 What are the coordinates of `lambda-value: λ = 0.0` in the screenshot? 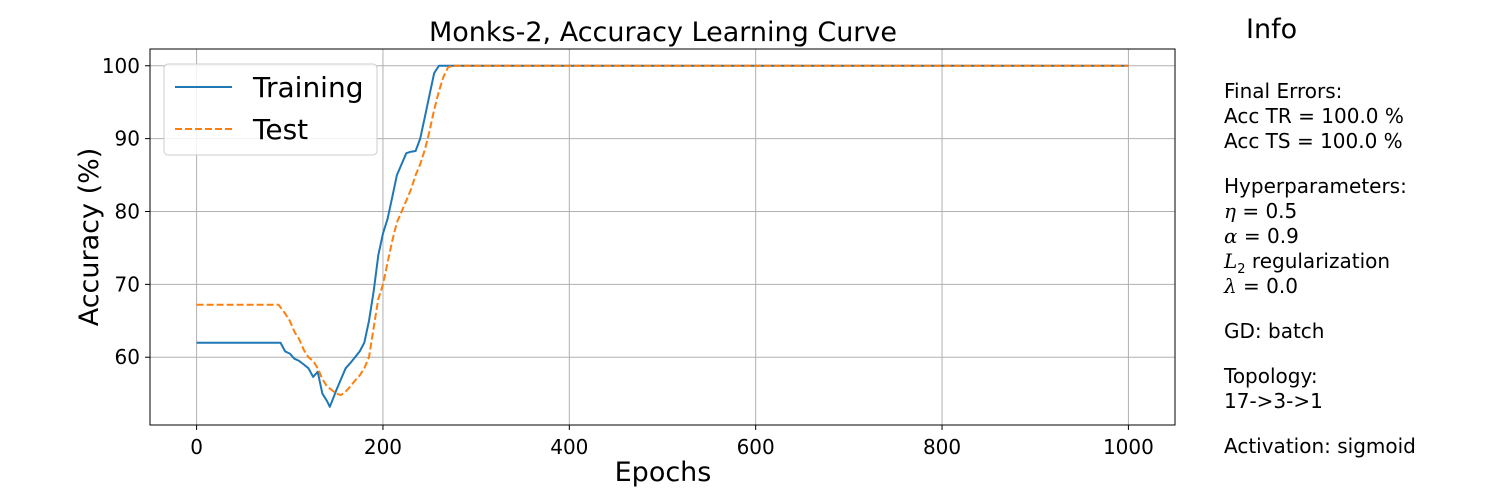 It's located at (1261, 286).